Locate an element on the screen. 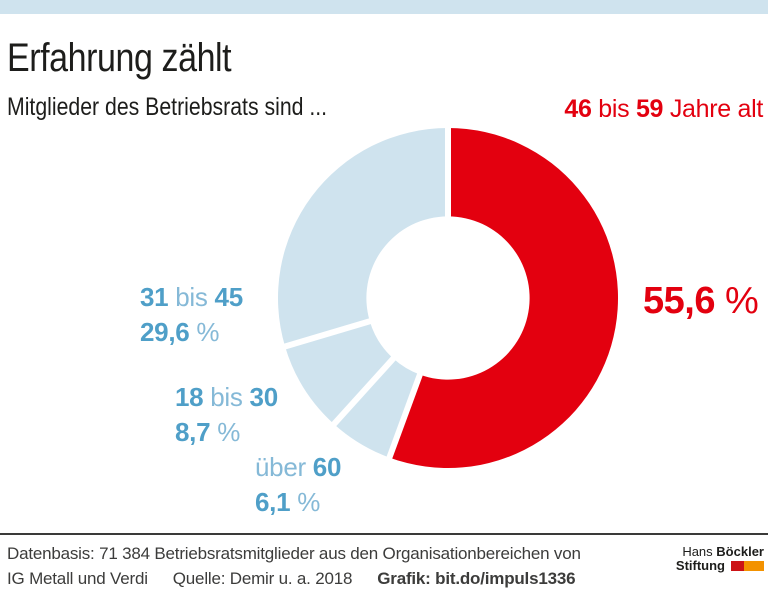  segment-percentage: 6,1 % is located at coordinates (298, 502).